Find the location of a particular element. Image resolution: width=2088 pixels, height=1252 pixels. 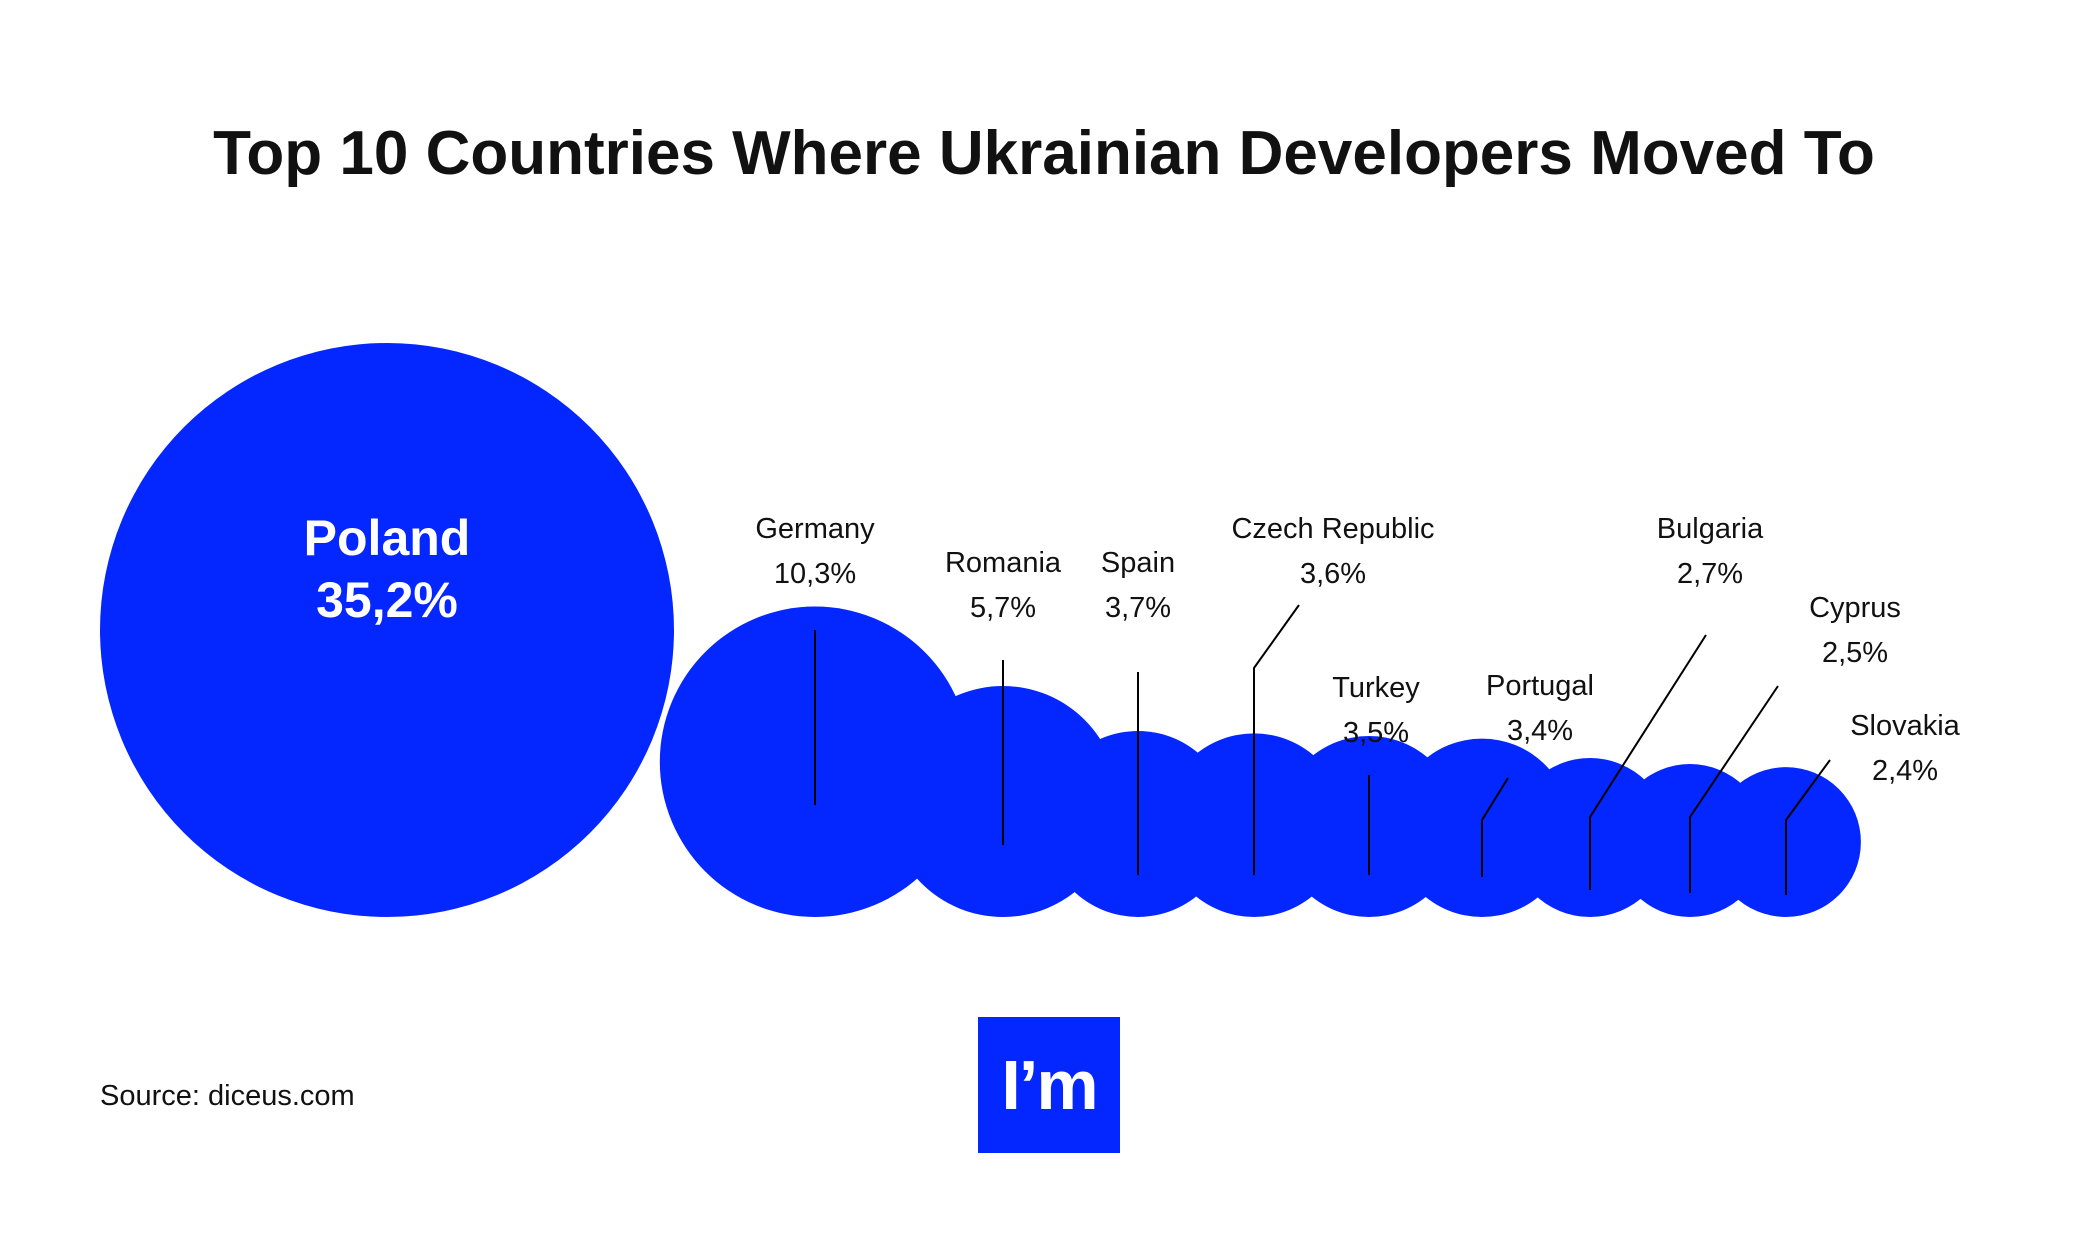

category-label: Spain is located at coordinates (1138, 563).